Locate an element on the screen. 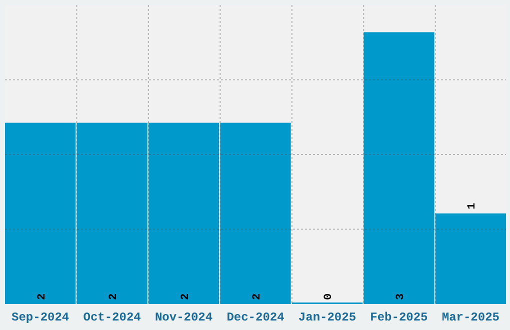 The width and height of the screenshot is (510, 330). x-tick-label: Jan-2025 is located at coordinates (327, 317).